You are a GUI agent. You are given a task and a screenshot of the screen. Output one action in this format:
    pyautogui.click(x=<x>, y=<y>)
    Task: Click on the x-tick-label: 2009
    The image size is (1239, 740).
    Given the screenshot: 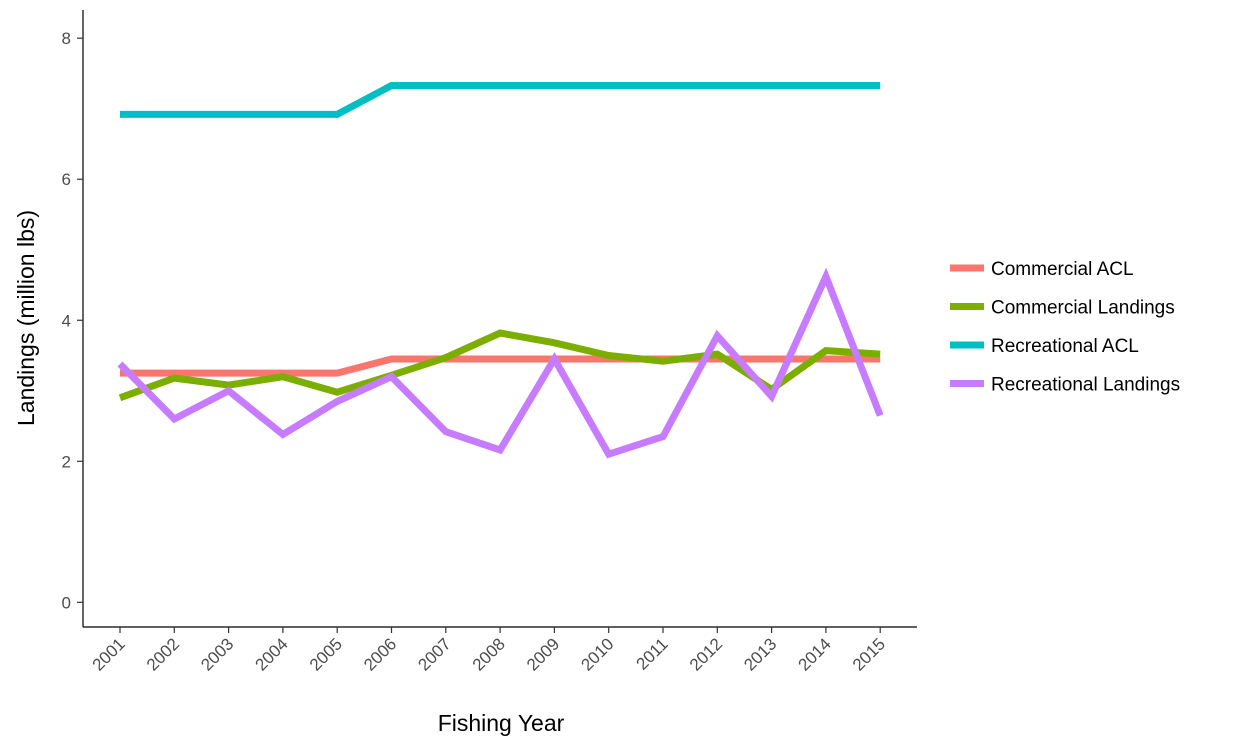 What is the action you would take?
    pyautogui.click(x=543, y=654)
    